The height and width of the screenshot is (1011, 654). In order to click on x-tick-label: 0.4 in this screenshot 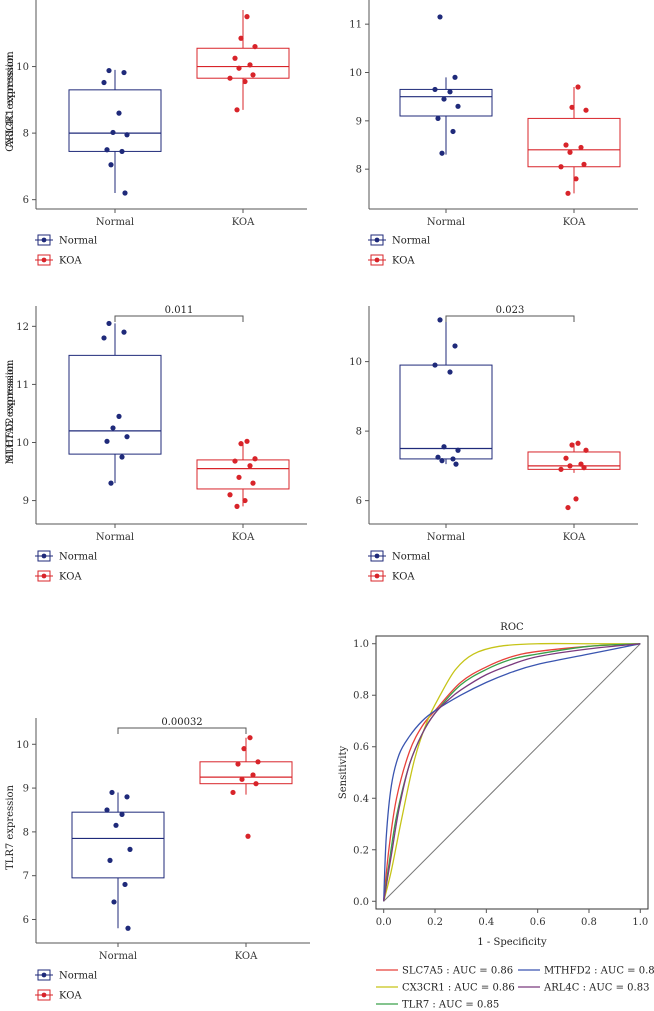, I will do `click(486, 922)`.